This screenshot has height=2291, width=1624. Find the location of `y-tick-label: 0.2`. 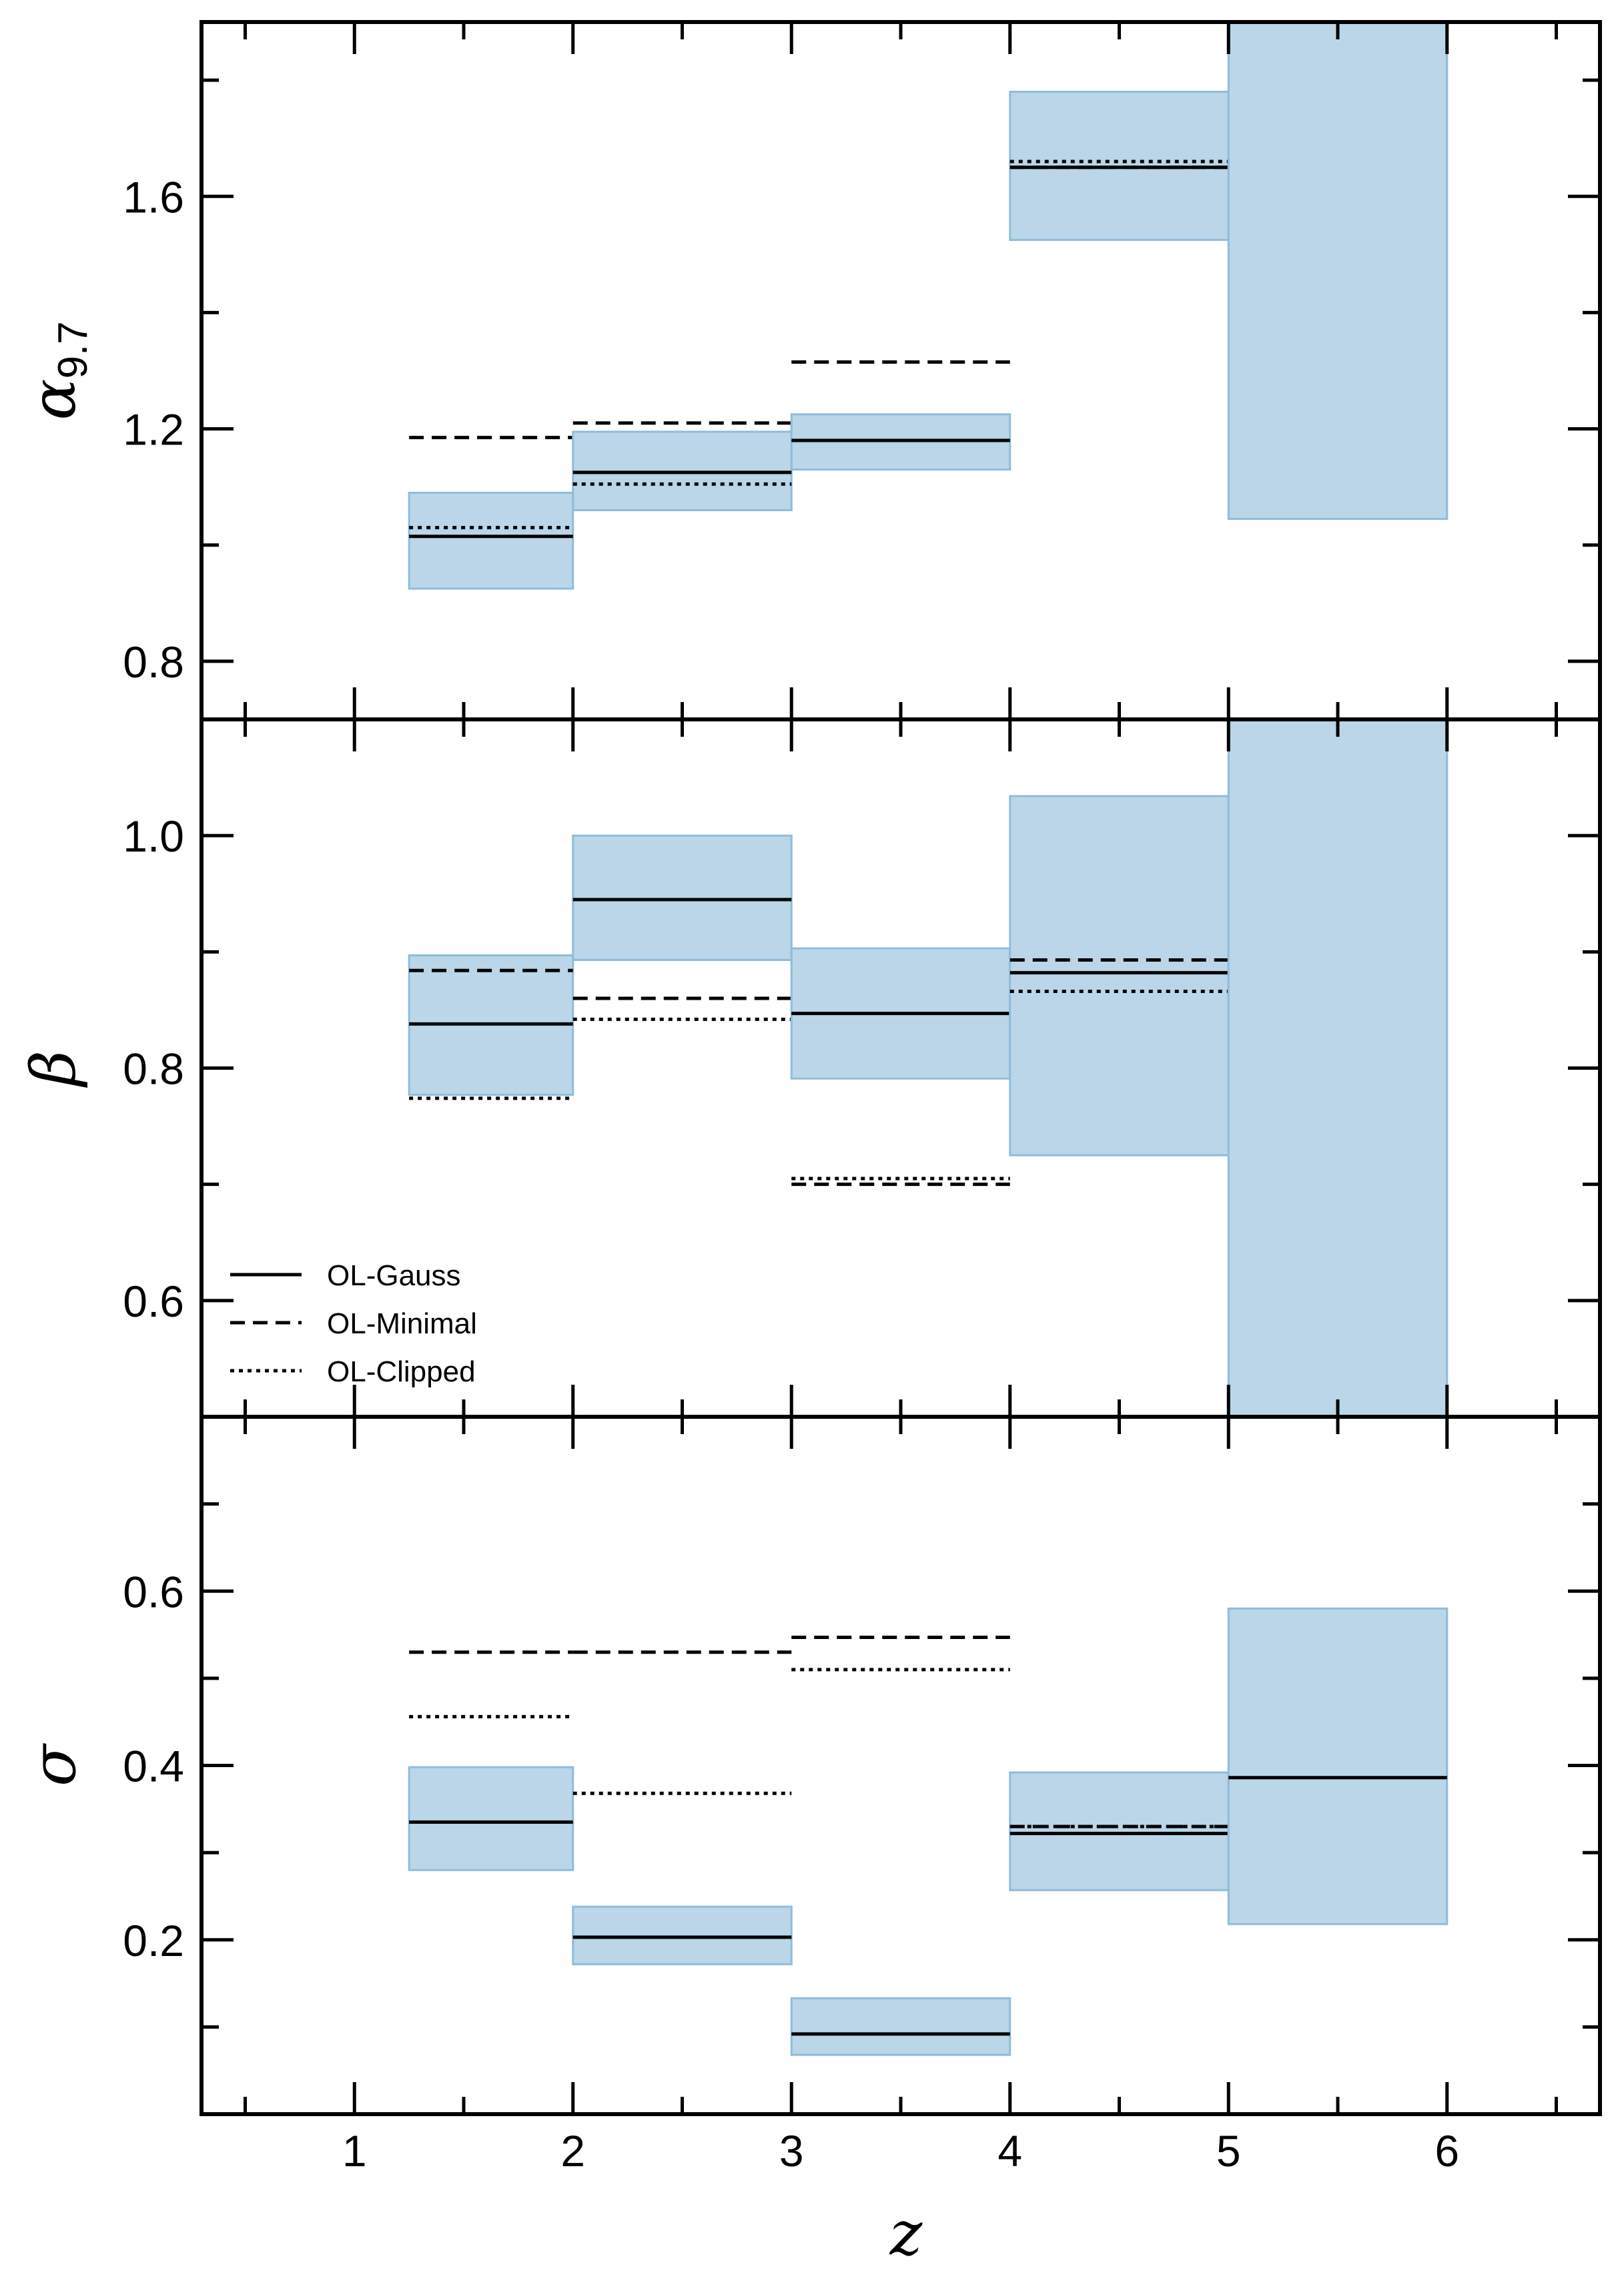

y-tick-label: 0.2 is located at coordinates (153, 1940).